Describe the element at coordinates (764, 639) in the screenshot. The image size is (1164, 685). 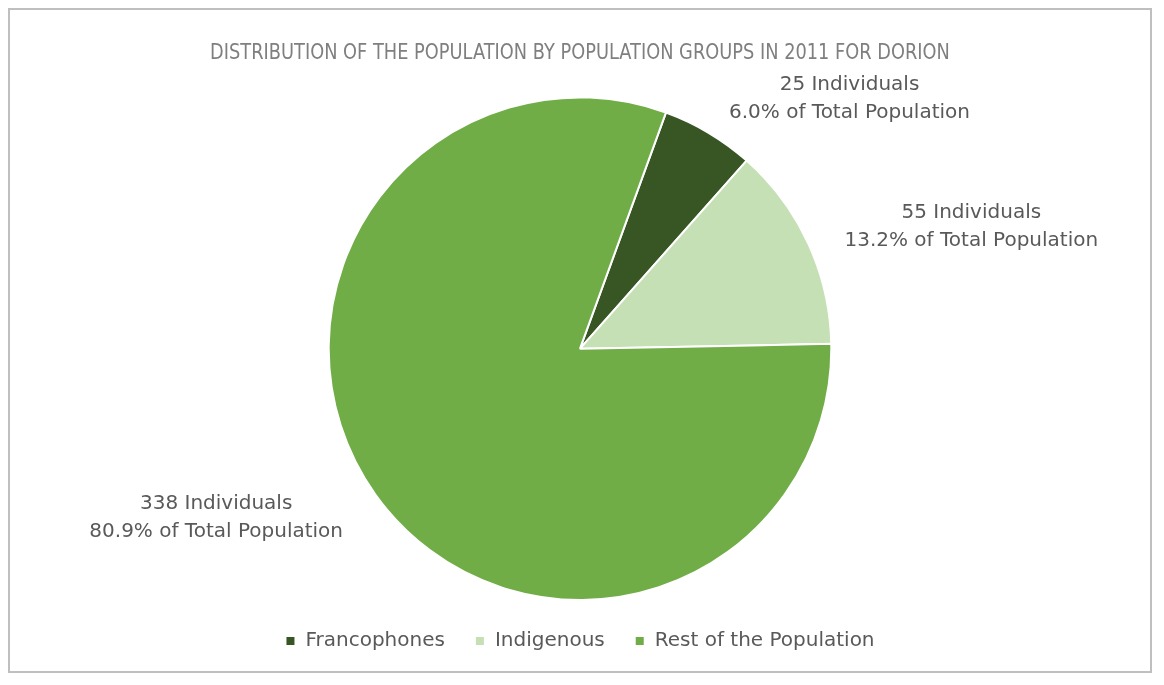
I see `legend-label: Rest of the Population` at that location.